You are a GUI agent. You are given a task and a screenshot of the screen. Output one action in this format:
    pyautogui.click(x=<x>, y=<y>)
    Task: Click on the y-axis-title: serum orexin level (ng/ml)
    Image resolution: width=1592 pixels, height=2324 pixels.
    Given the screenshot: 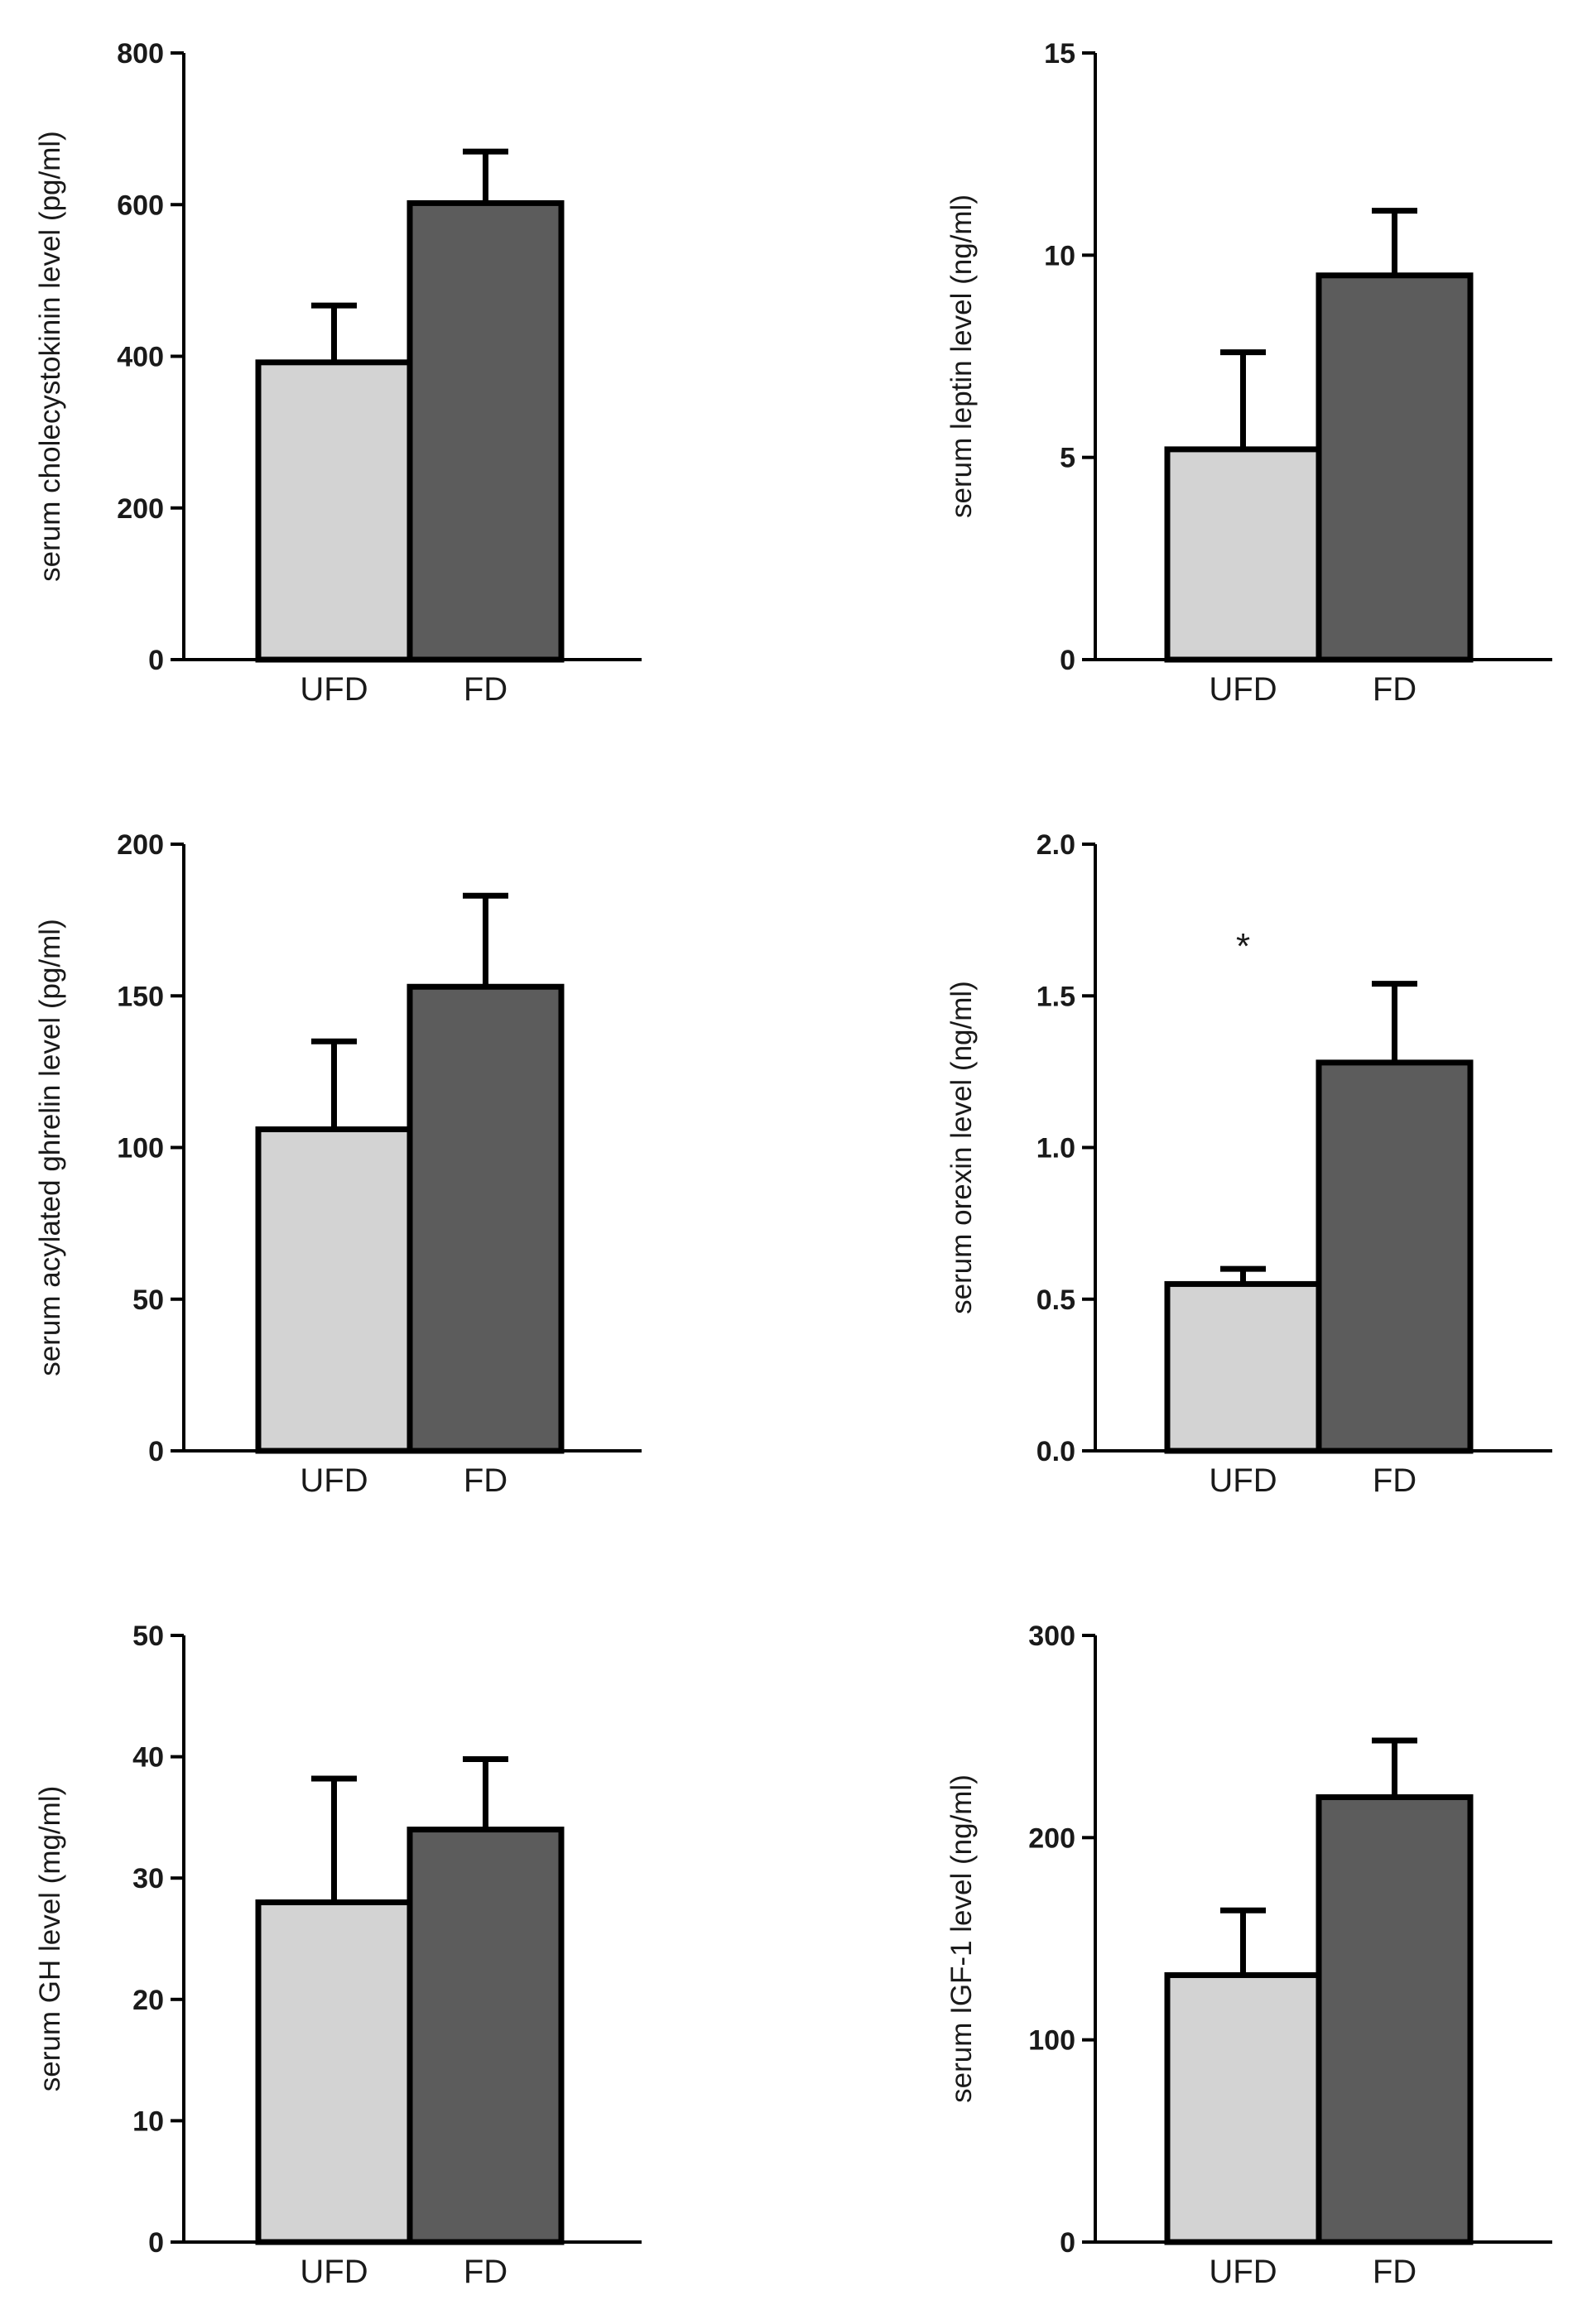 What is the action you would take?
    pyautogui.click(x=961, y=1148)
    